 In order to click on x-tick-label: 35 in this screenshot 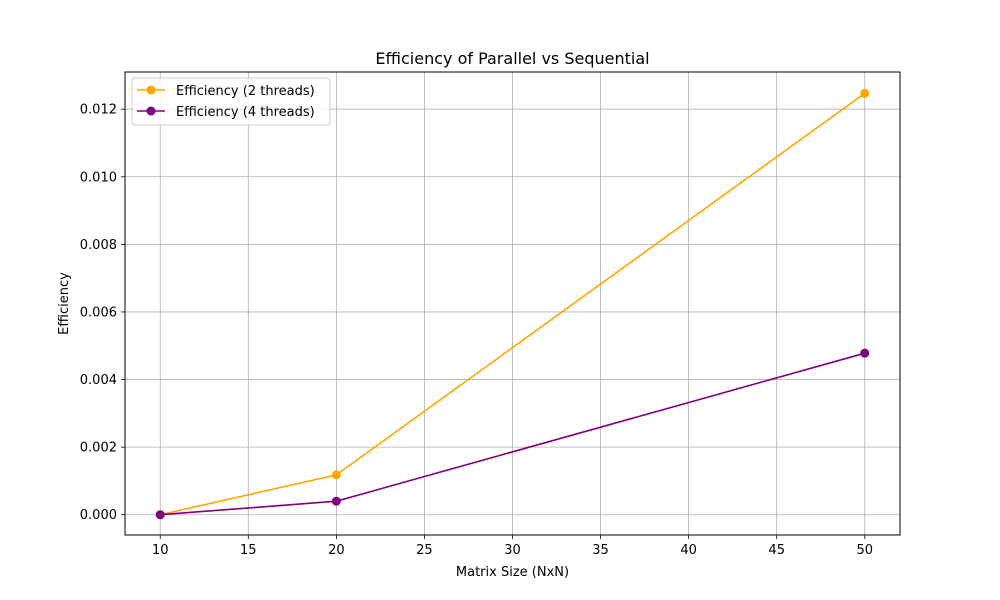, I will do `click(600, 550)`.